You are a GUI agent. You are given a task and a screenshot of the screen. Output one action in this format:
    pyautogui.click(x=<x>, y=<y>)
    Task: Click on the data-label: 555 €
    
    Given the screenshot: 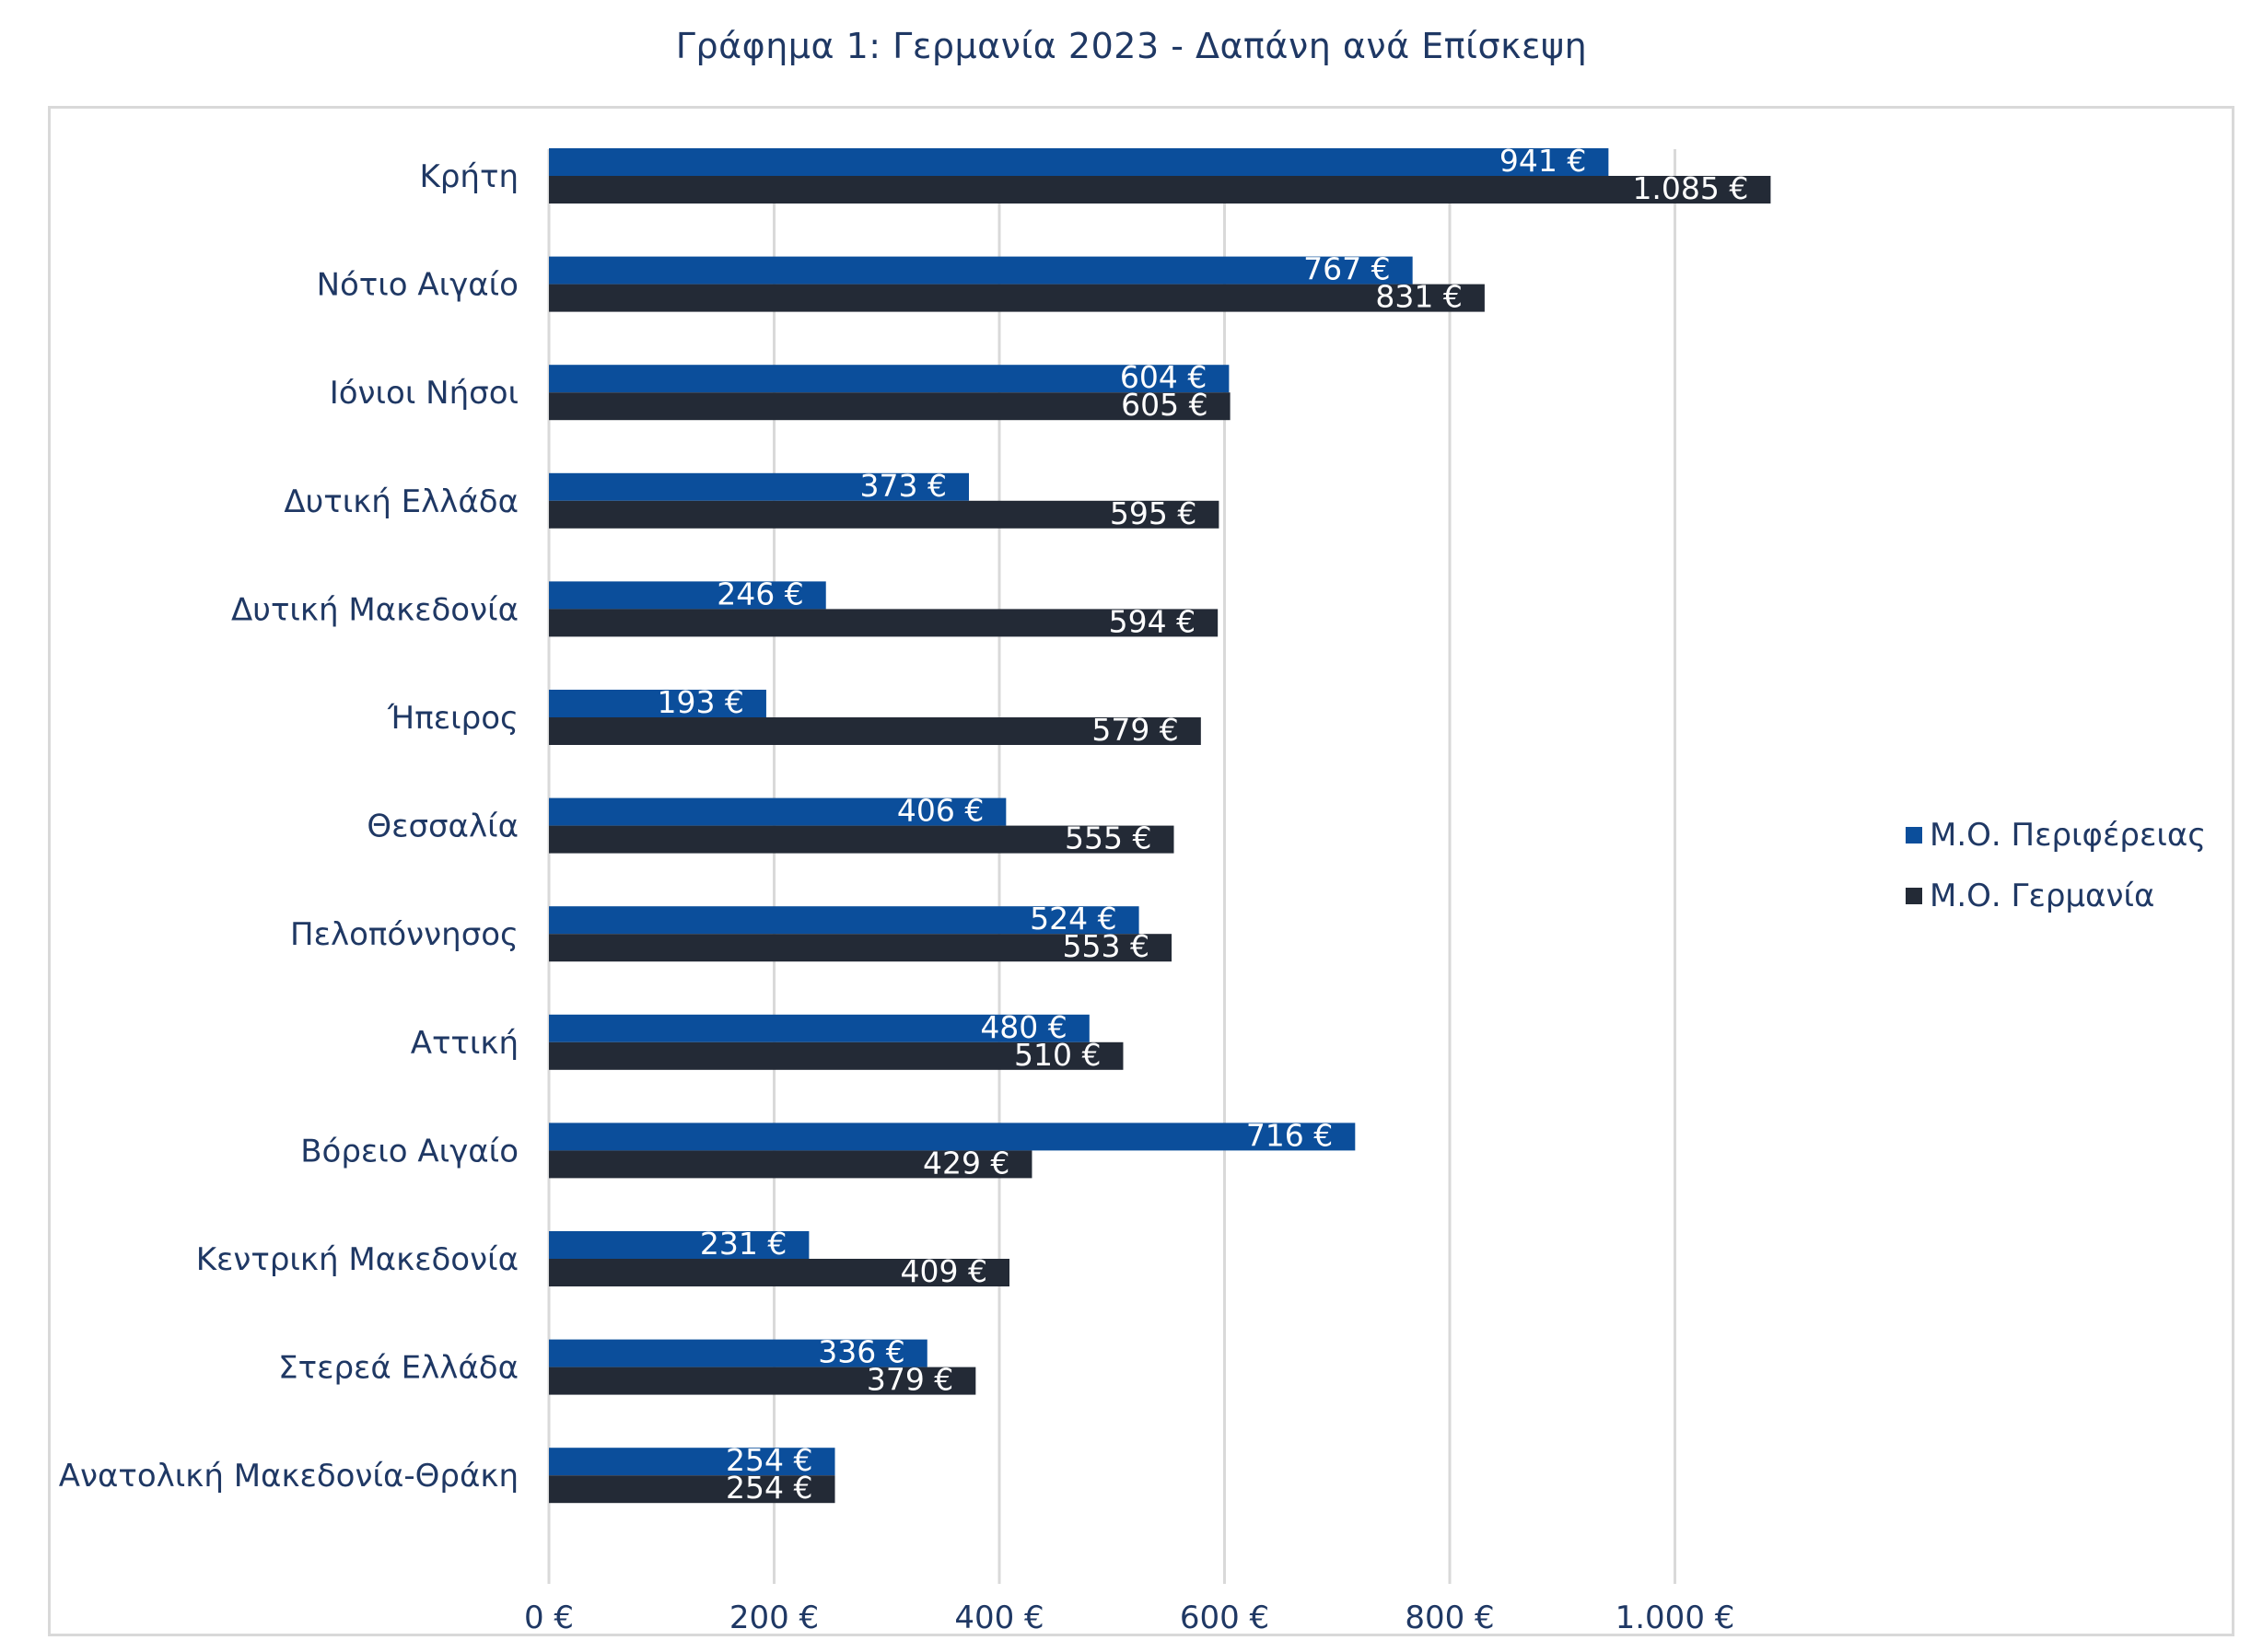 What is the action you would take?
    pyautogui.click(x=1108, y=838)
    